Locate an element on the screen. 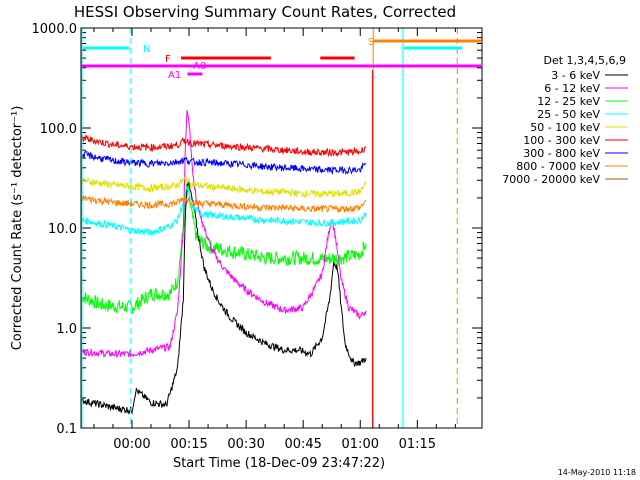 This screenshot has width=640, height=480. x-tick-label: 00:45 is located at coordinates (302, 444).